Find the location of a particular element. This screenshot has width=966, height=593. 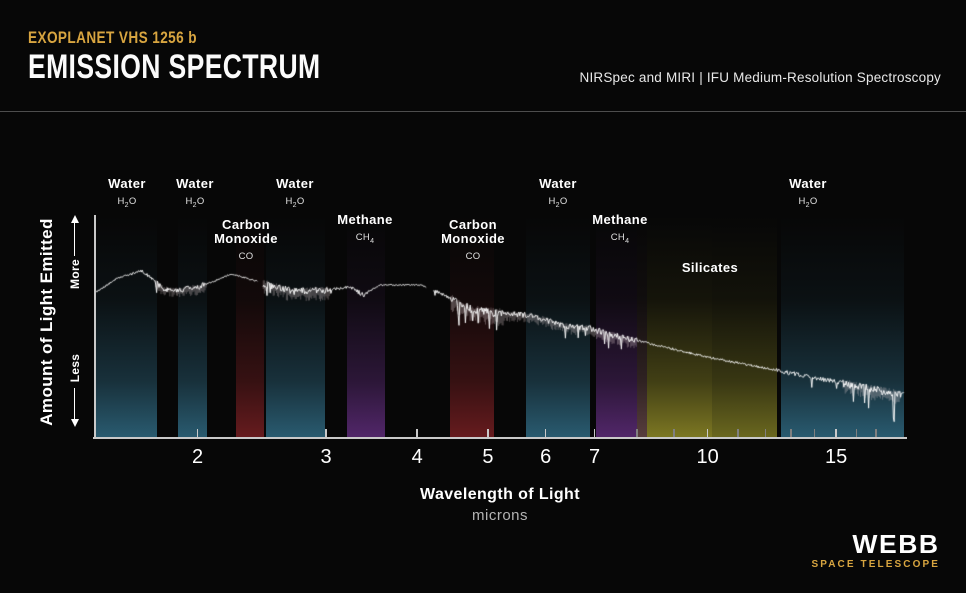

x-tick-label-4: 4 is located at coordinates (417, 457).